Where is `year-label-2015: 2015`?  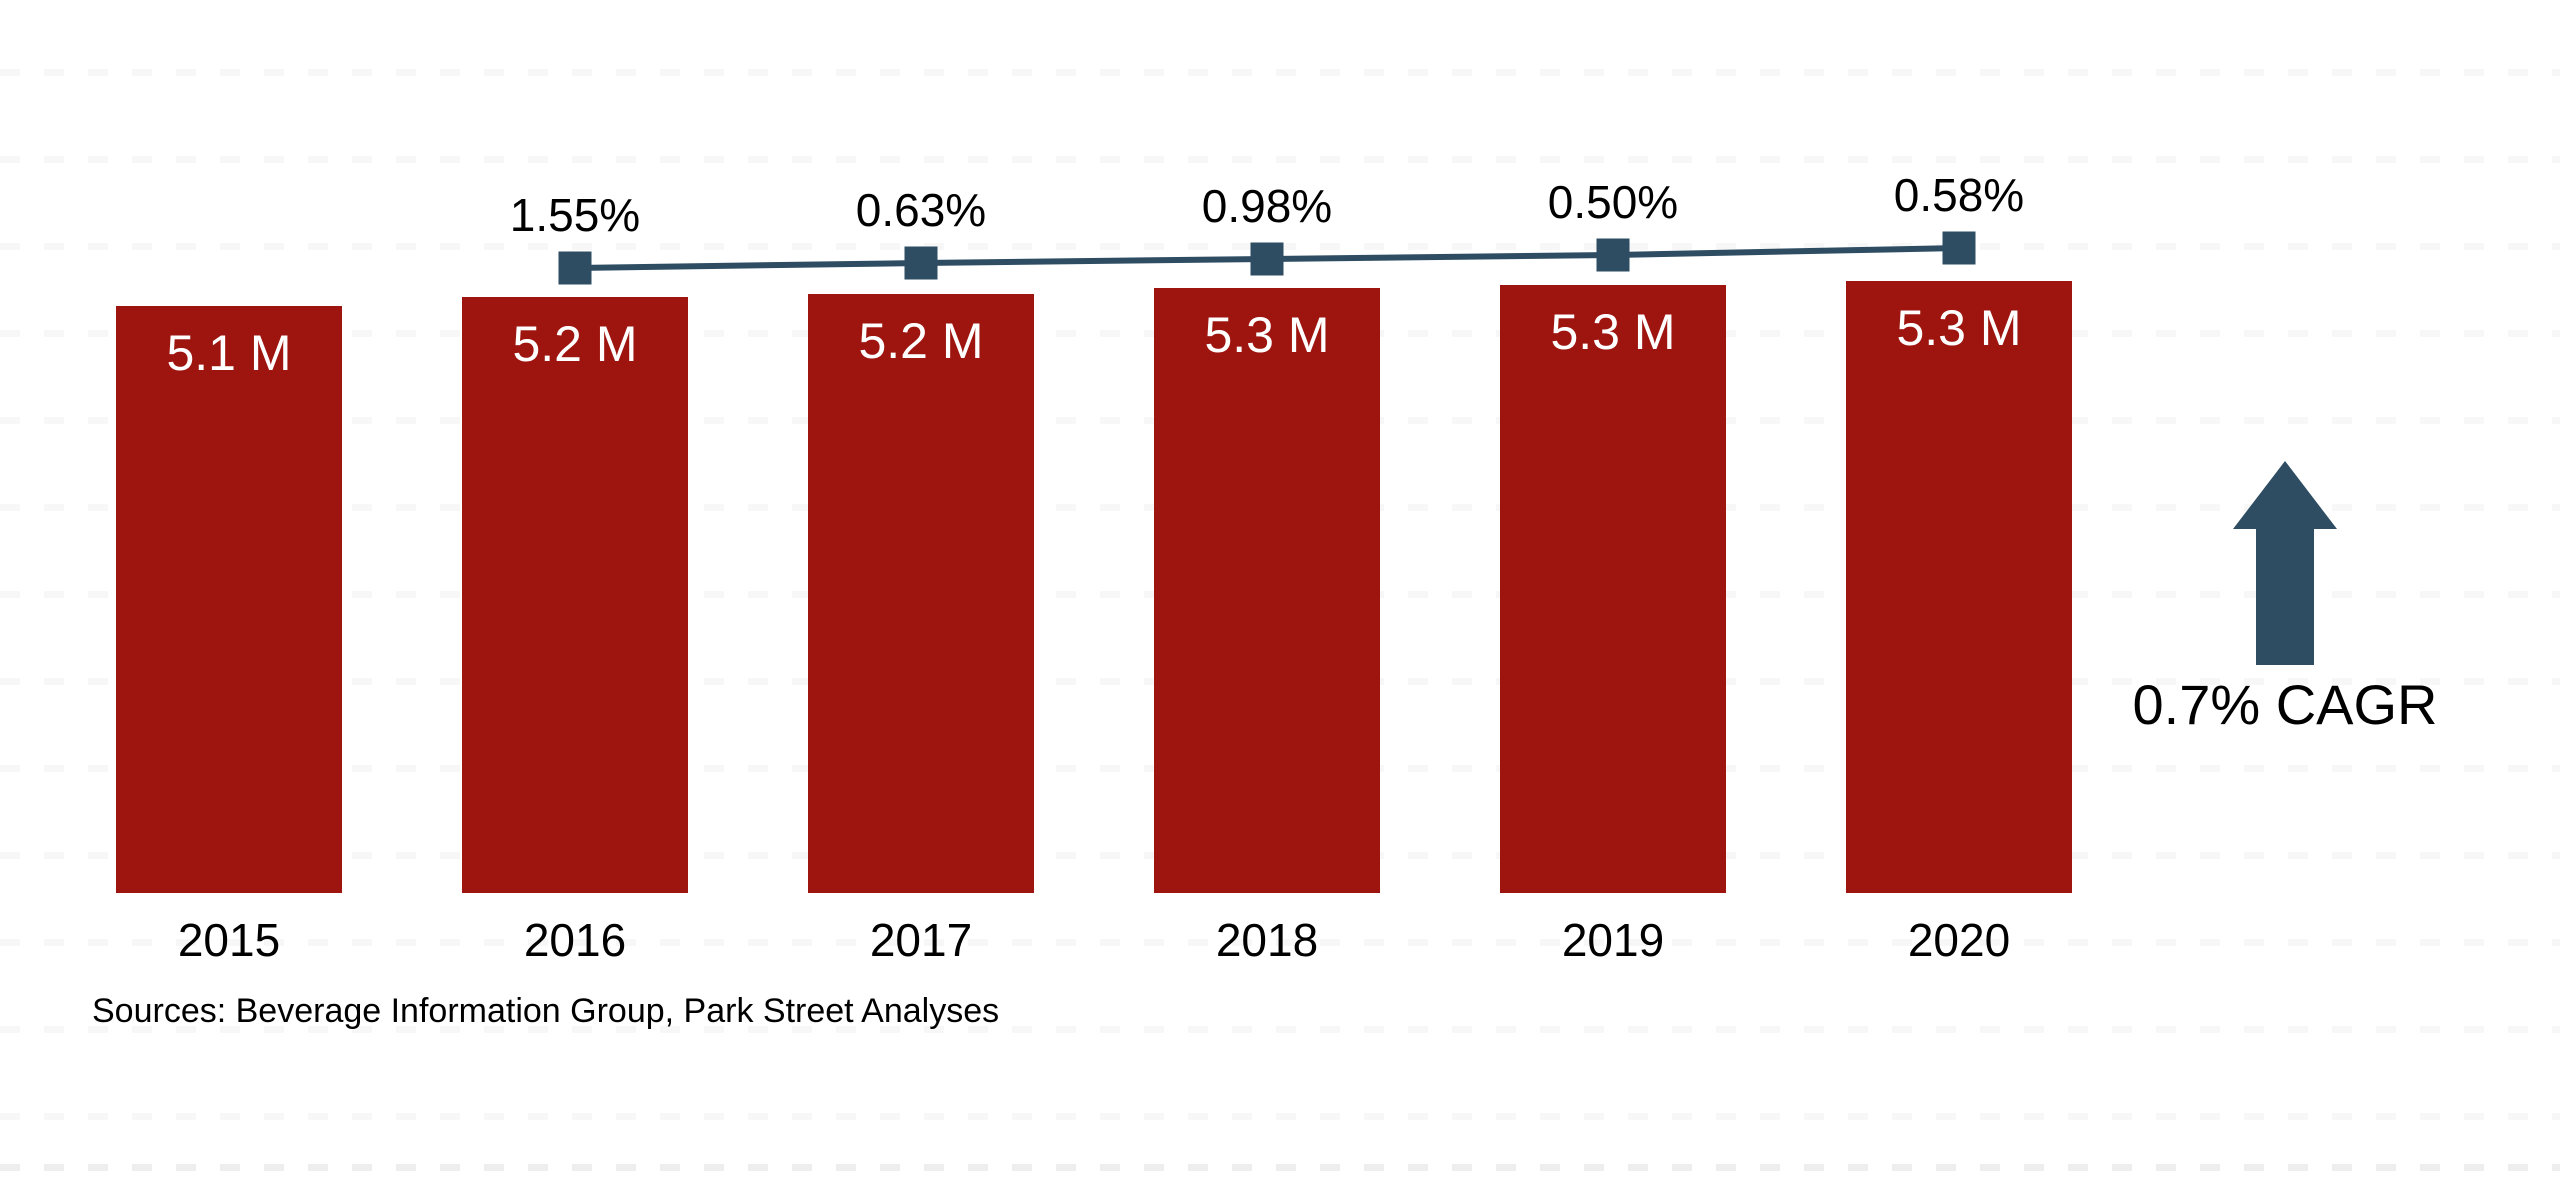 year-label-2015: 2015 is located at coordinates (229, 940).